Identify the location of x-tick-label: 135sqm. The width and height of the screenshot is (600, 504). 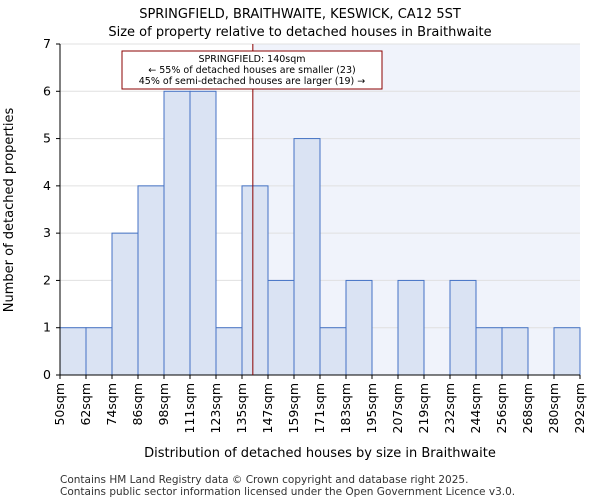
(241, 408).